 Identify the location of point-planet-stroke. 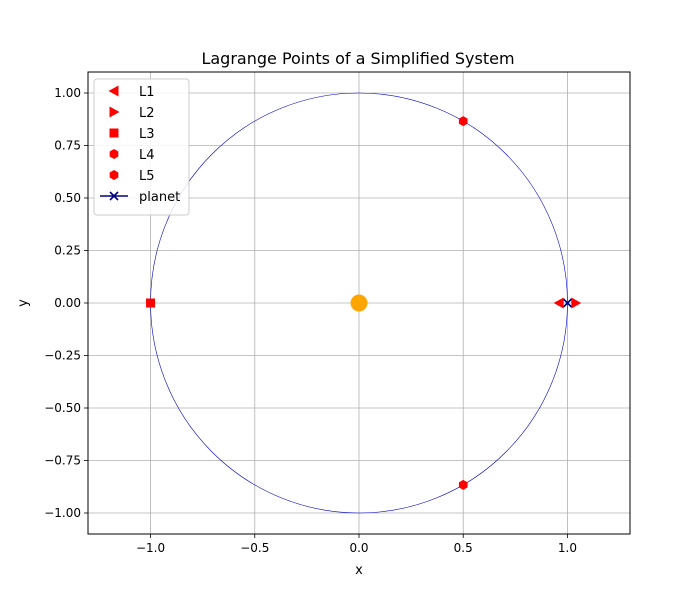
(567, 303).